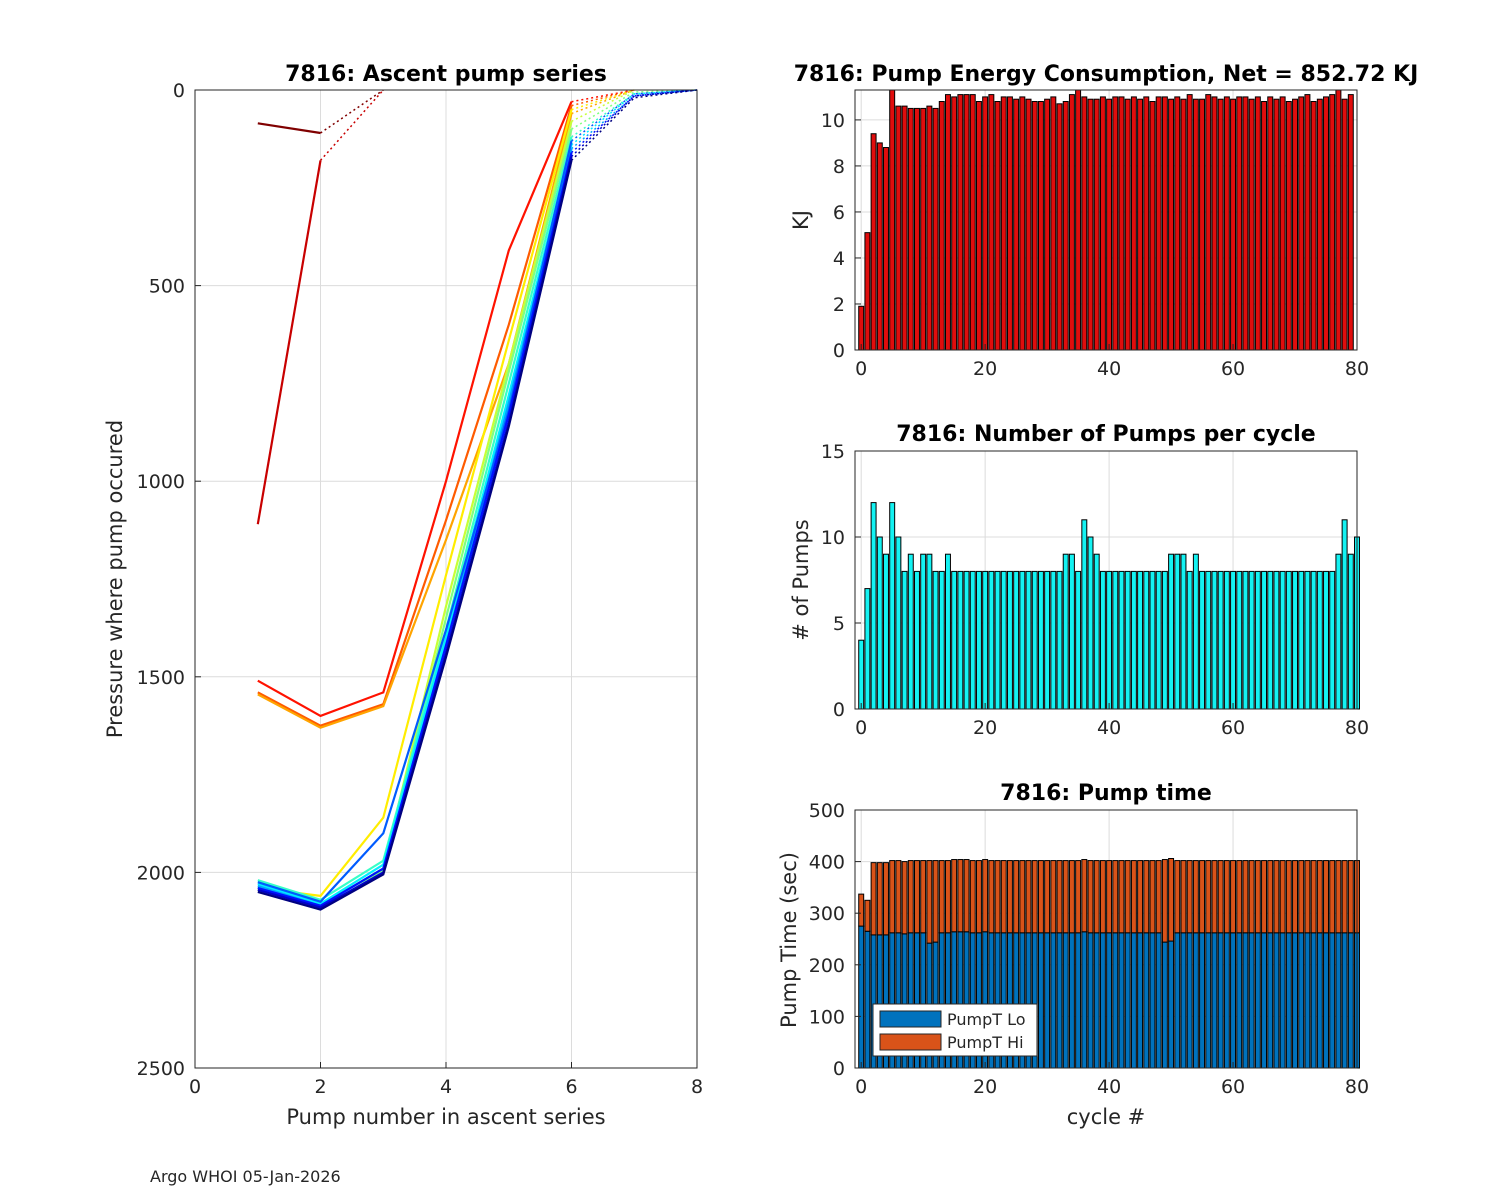 The width and height of the screenshot is (1500, 1200). What do you see at coordinates (1106, 793) in the screenshot?
I see `pumptime-chart-title: 7816: Pump time` at bounding box center [1106, 793].